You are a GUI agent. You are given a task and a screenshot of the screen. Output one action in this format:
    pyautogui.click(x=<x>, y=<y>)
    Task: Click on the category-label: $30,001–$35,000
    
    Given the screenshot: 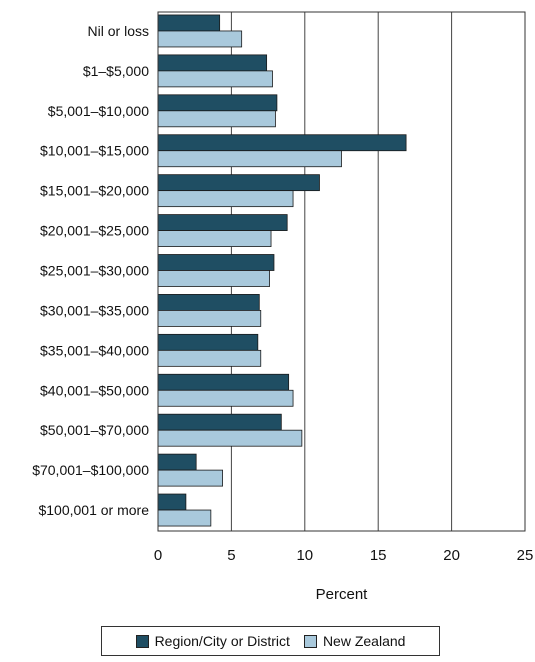 What is the action you would take?
    pyautogui.click(x=94, y=310)
    